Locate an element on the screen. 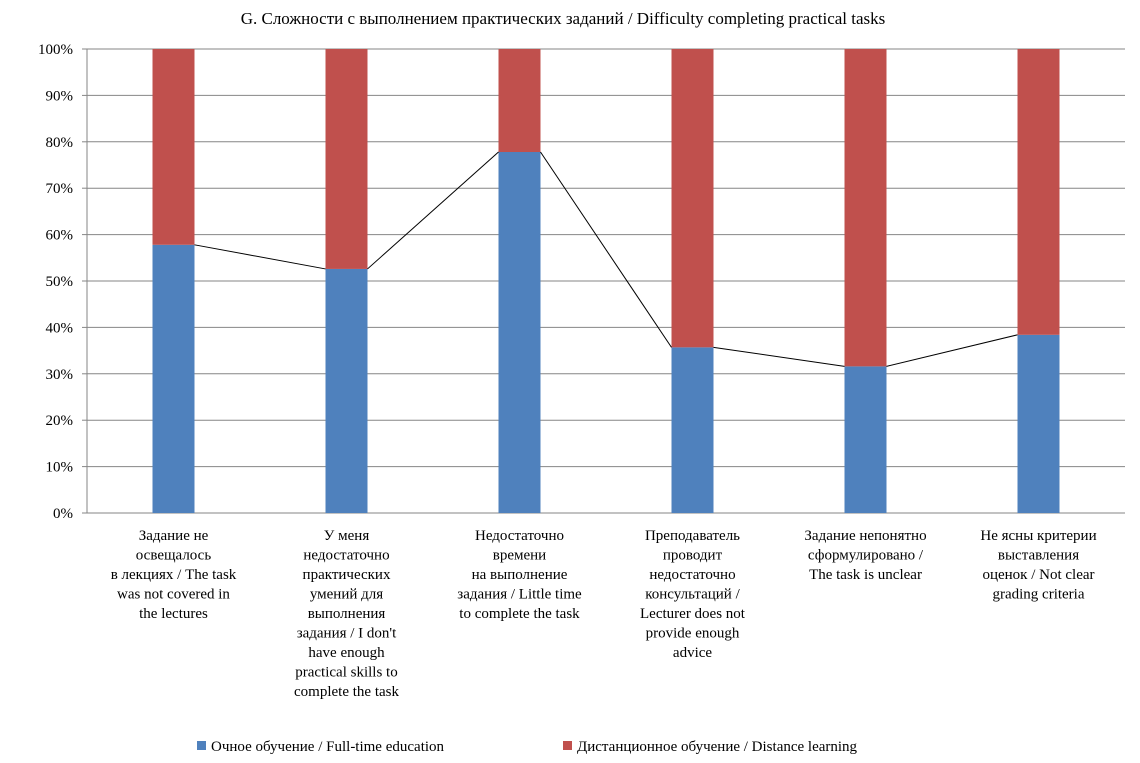 Image resolution: width=1140 pixels, height=763 pixels. x-category-label-line: консультаций / is located at coordinates (692, 595).